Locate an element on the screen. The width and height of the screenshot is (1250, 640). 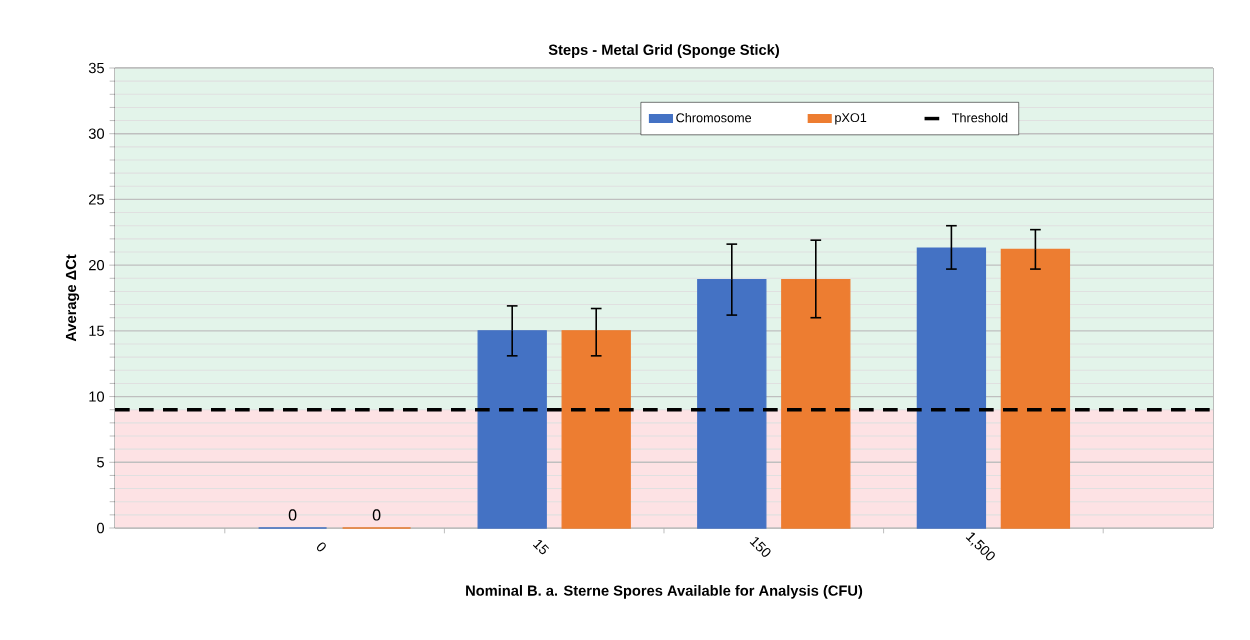
y-tick-label: 5 is located at coordinates (100, 462).